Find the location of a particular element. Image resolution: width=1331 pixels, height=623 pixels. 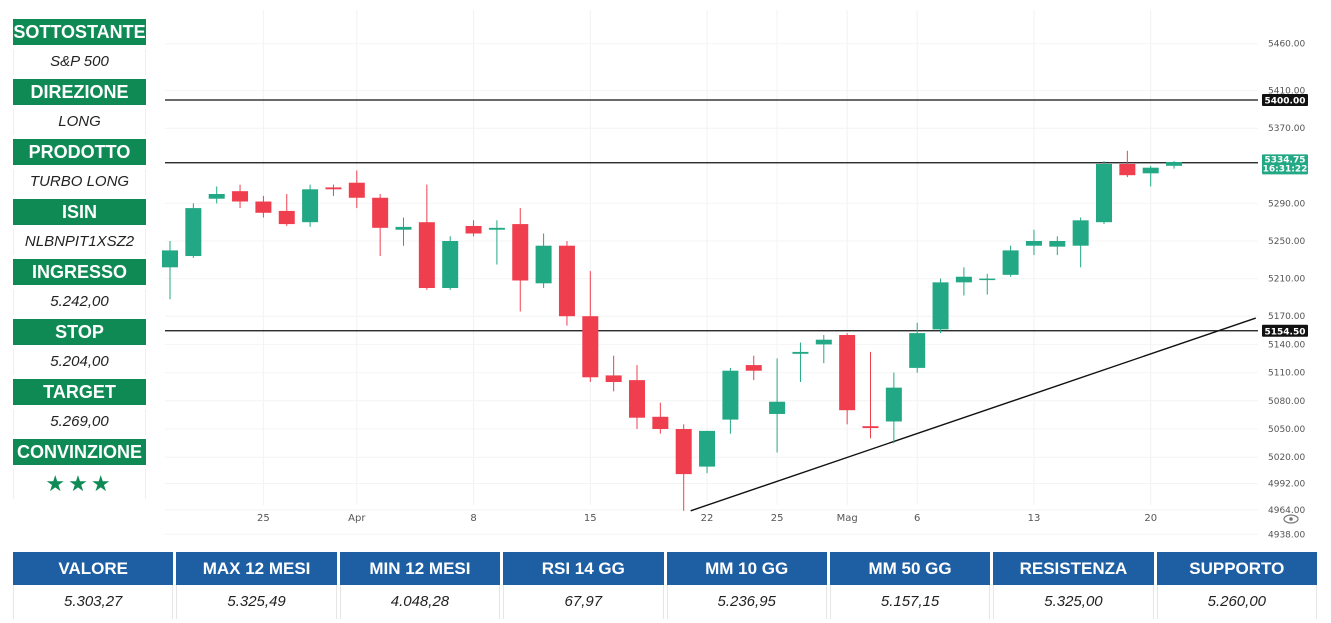

y-tick-label: 5140.00 is located at coordinates (1286, 345).